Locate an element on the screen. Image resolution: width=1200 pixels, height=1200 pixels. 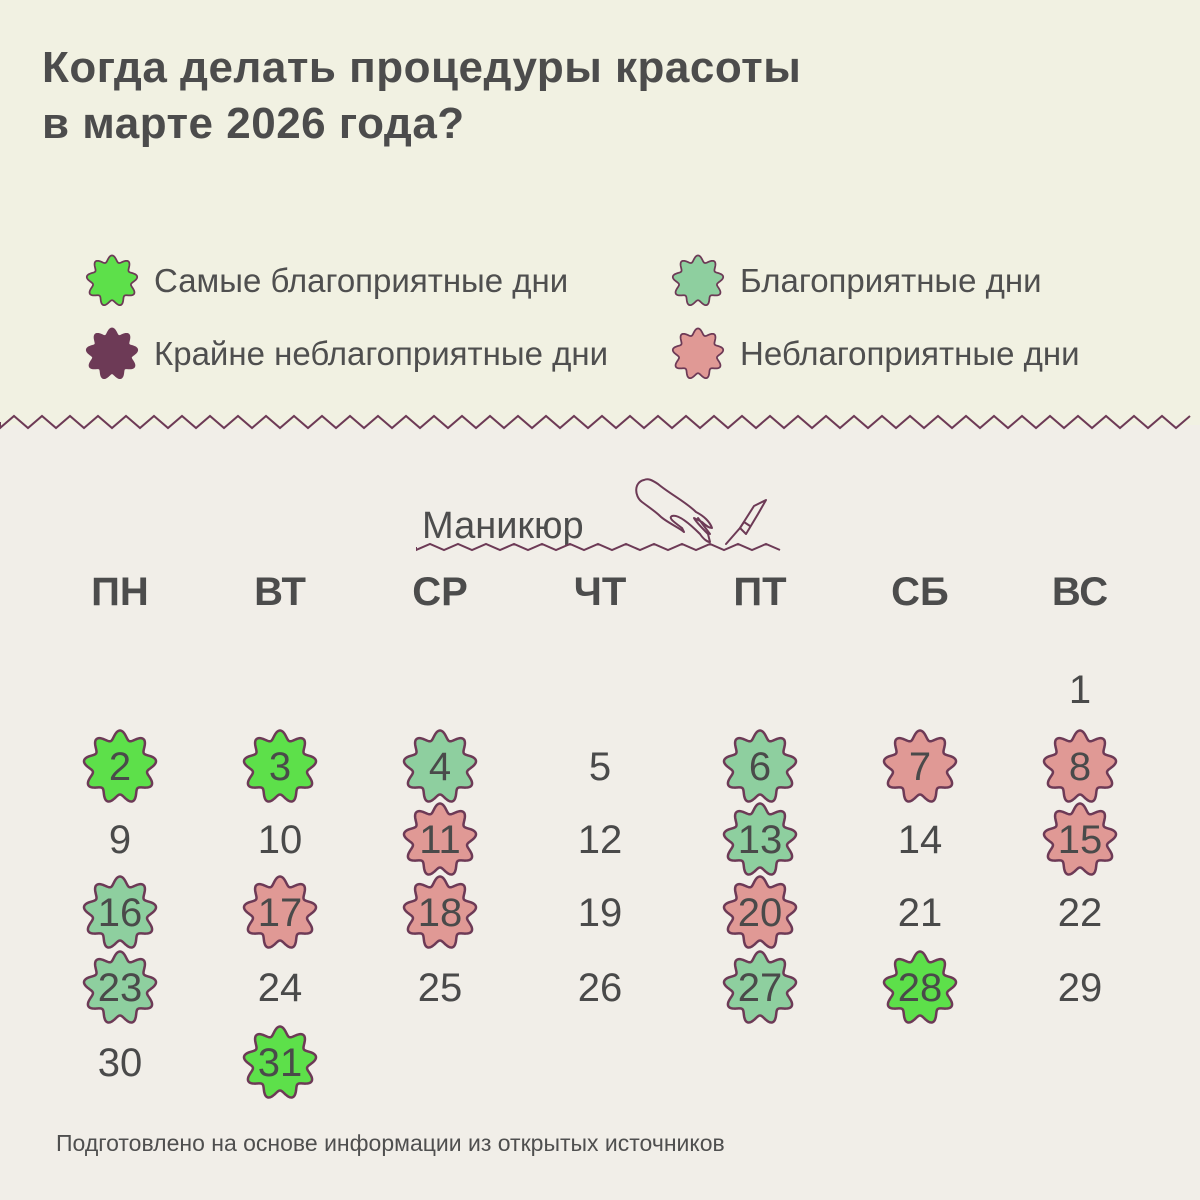
day-number: 26 is located at coordinates (600, 987).